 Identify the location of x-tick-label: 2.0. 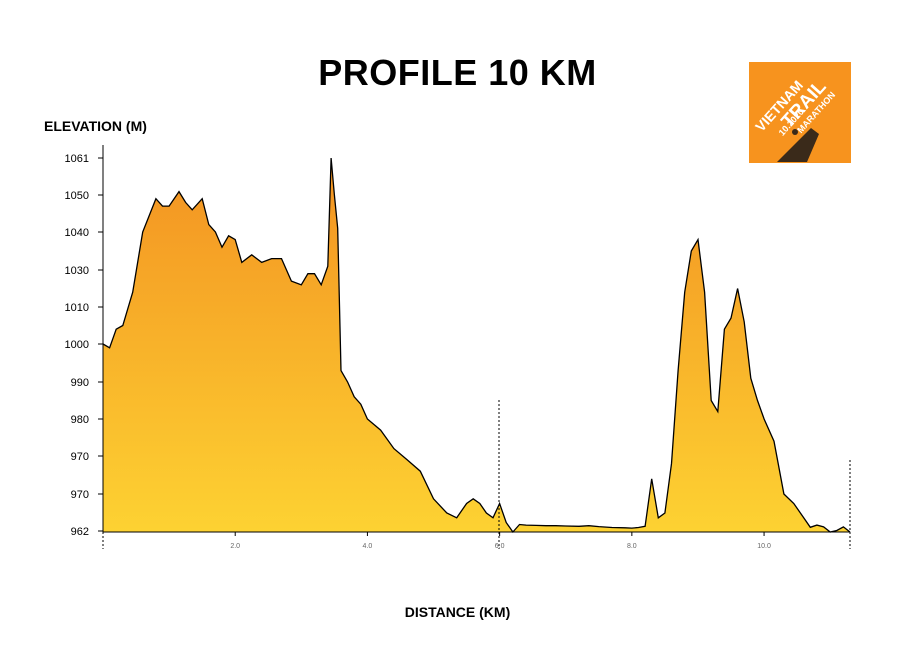
(235, 546).